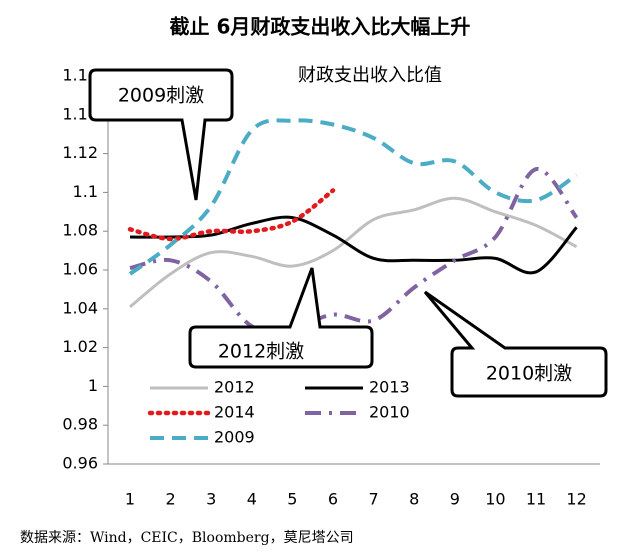 This screenshot has height=557, width=640. What do you see at coordinates (93, 385) in the screenshot?
I see `y-tick-label: 1` at bounding box center [93, 385].